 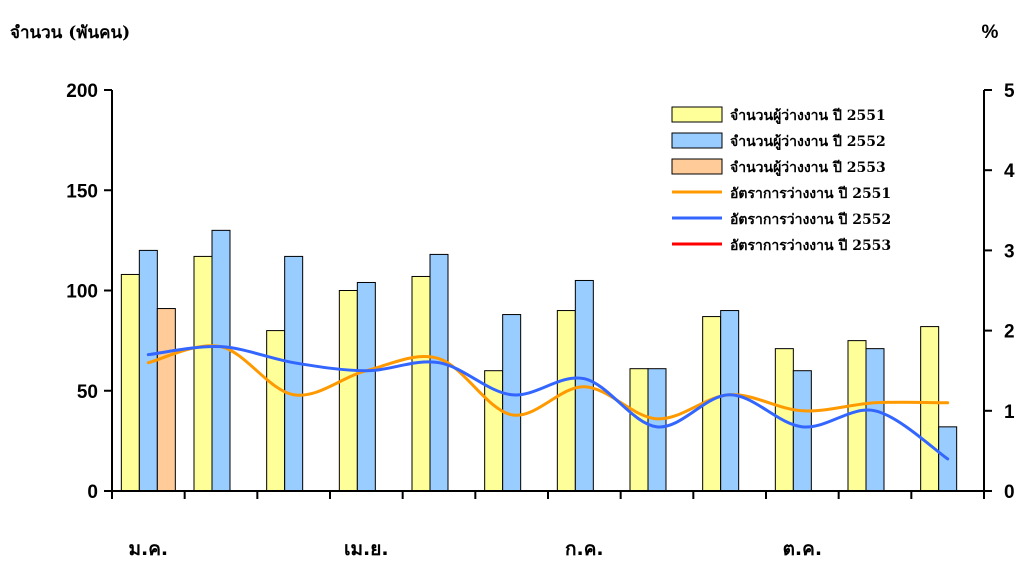 What do you see at coordinates (1009, 91) in the screenshot?
I see `right-tick-label: 5` at bounding box center [1009, 91].